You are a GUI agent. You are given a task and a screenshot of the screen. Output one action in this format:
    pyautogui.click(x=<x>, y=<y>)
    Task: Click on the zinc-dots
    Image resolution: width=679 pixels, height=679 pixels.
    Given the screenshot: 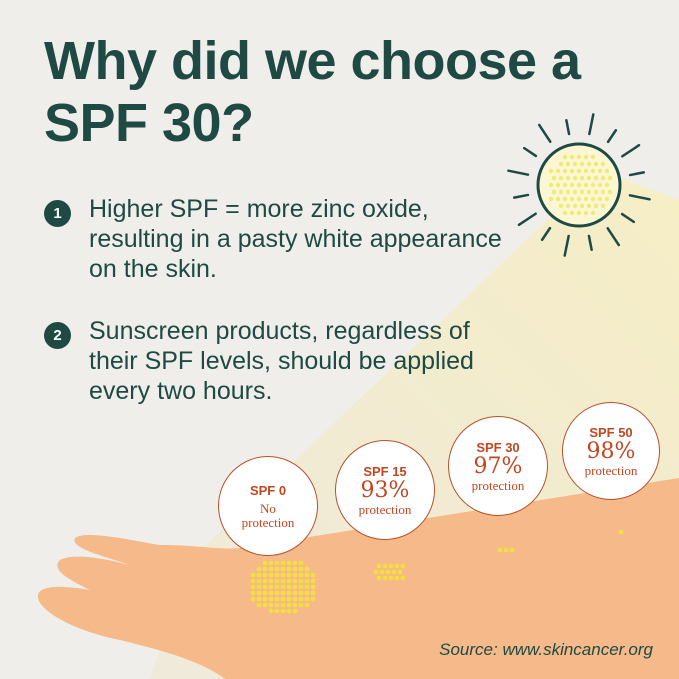 What is the action you would take?
    pyautogui.click(x=437, y=571)
    